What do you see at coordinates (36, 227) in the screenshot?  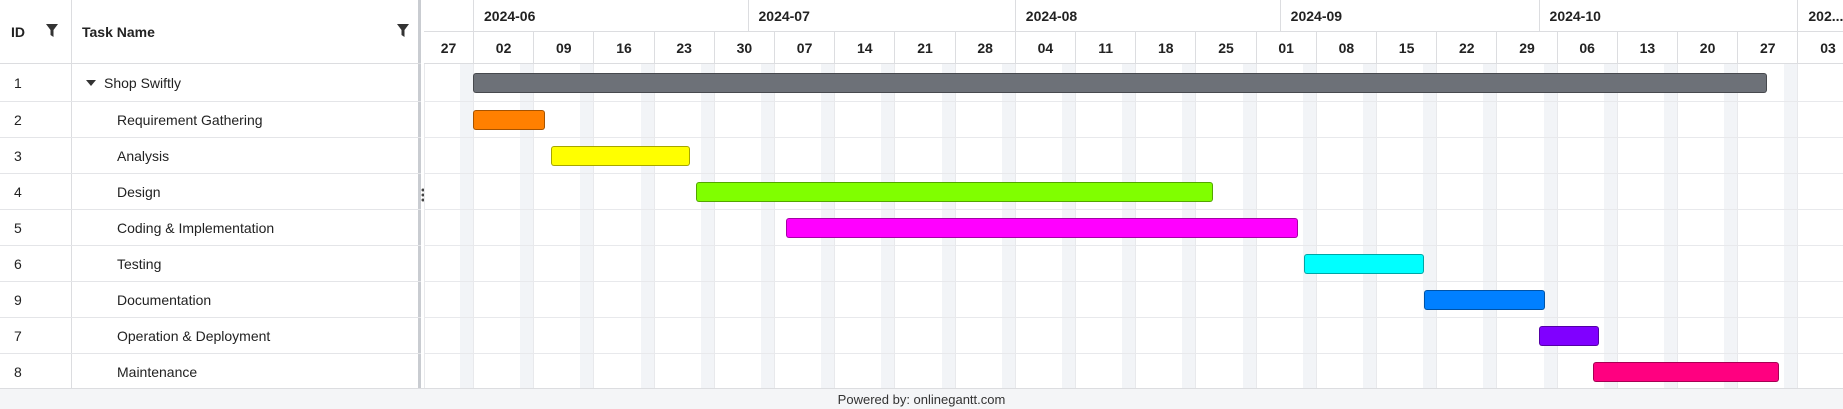 I see `task-id: 5` at bounding box center [36, 227].